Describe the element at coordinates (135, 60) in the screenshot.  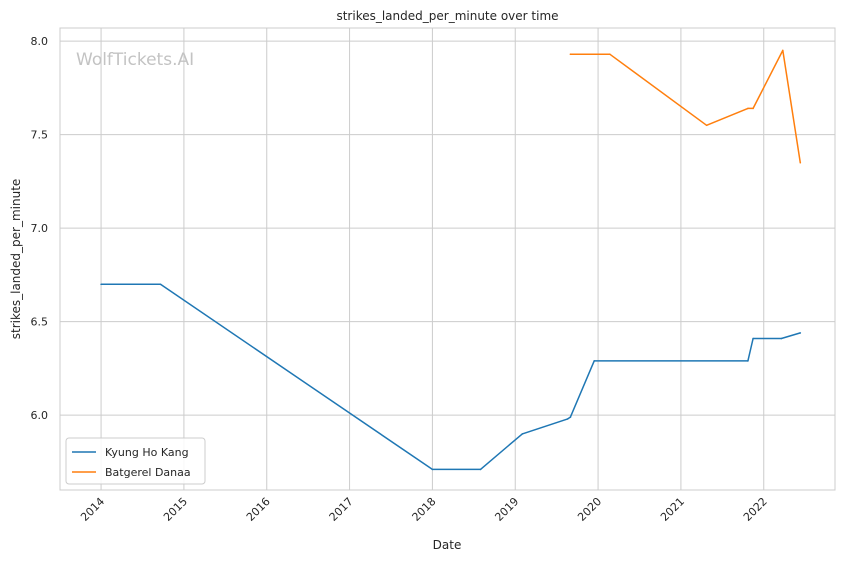
I see `watermark: WolfTickets.AI` at that location.